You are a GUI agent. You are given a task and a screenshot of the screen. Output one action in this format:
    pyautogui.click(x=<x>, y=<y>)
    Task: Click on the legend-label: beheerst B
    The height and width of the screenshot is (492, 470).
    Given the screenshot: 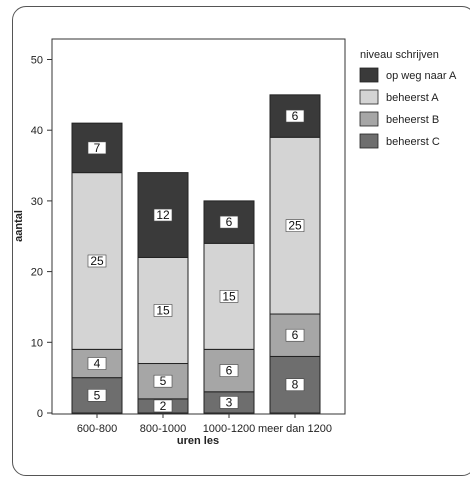 What is the action you would take?
    pyautogui.click(x=412, y=120)
    